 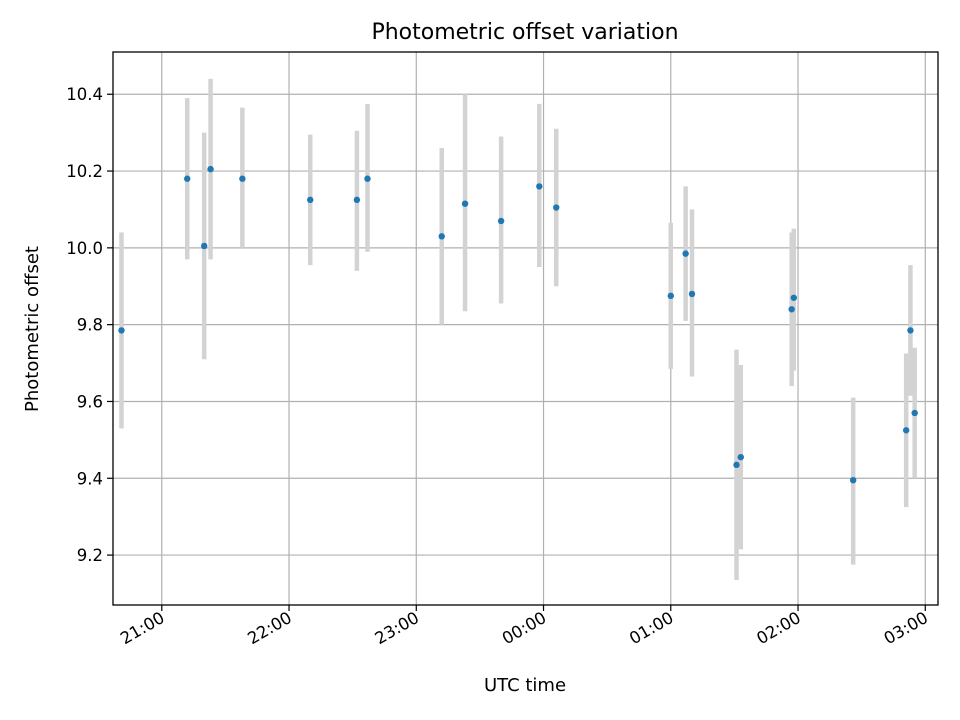 What do you see at coordinates (84, 248) in the screenshot?
I see `y-tick-label: 10.0` at bounding box center [84, 248].